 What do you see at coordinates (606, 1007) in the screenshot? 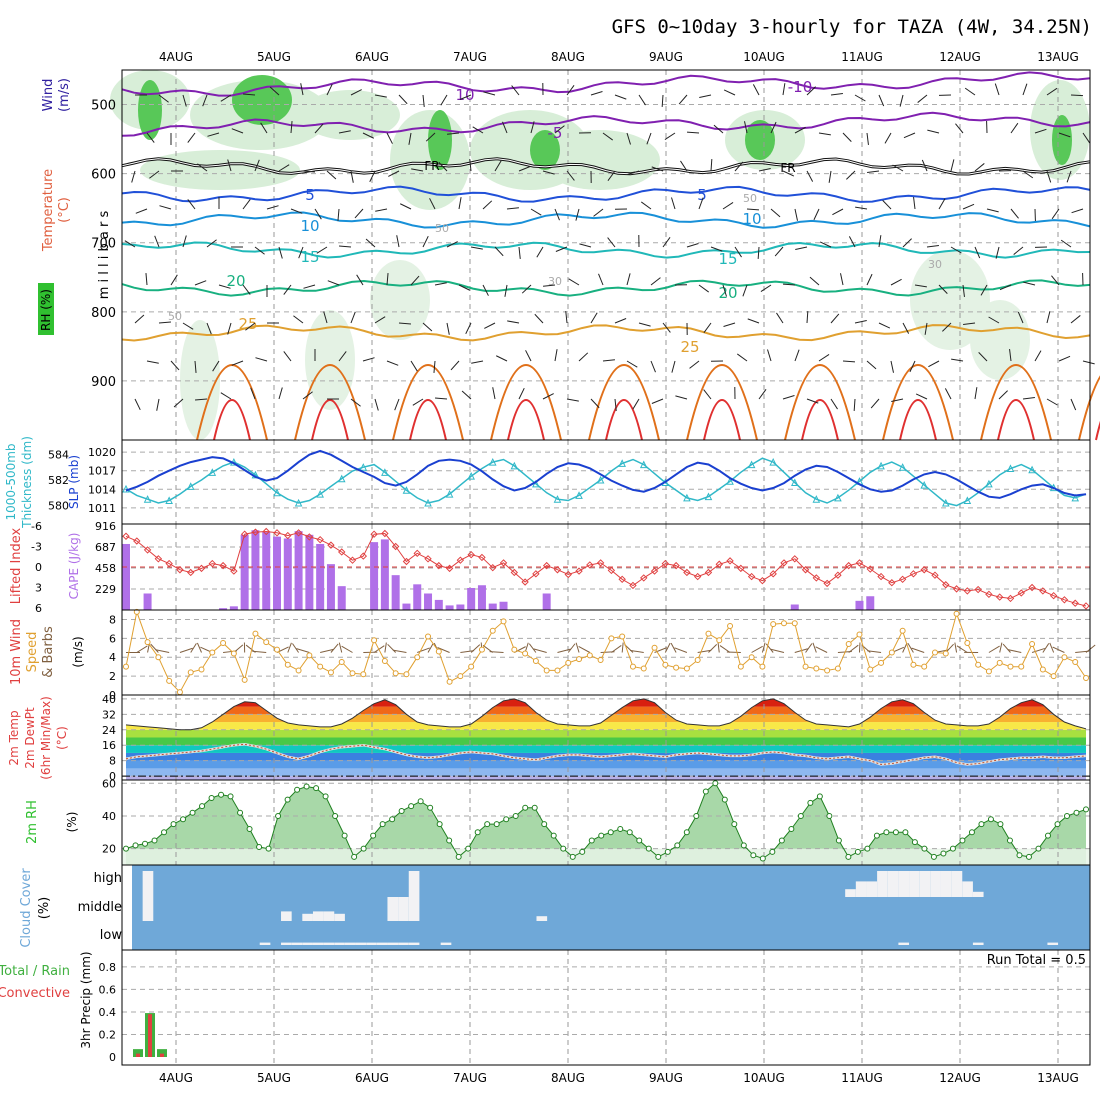
I see `precip-frame` at bounding box center [606, 1007].